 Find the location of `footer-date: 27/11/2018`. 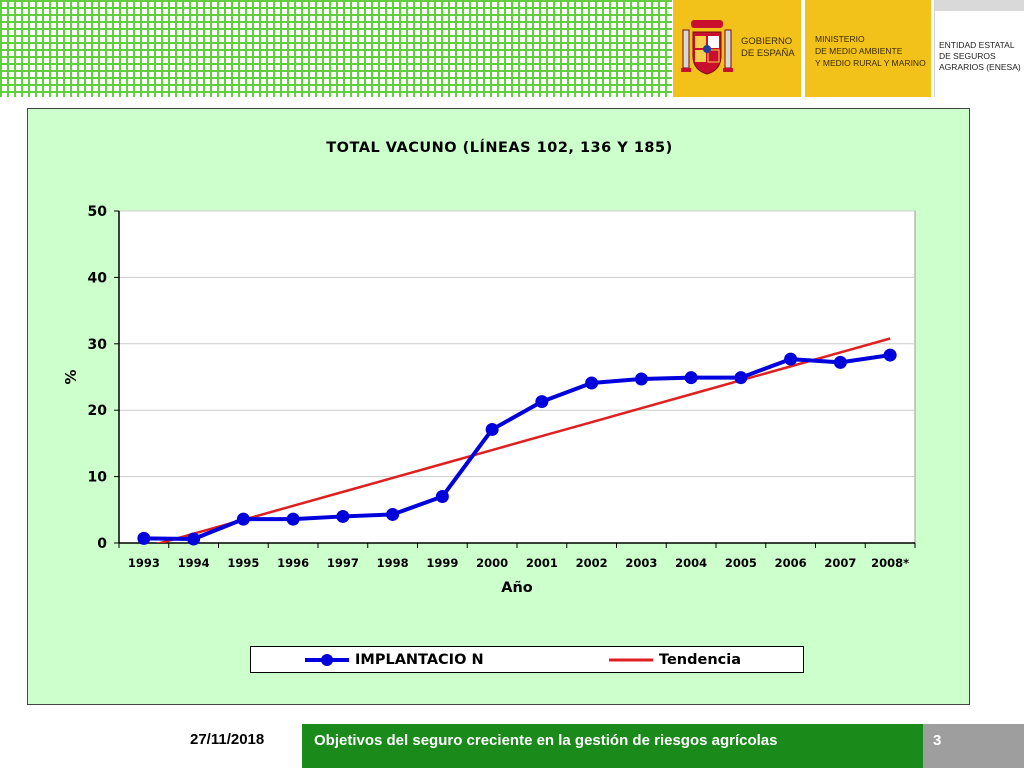

footer-date: 27/11/2018 is located at coordinates (227, 739).